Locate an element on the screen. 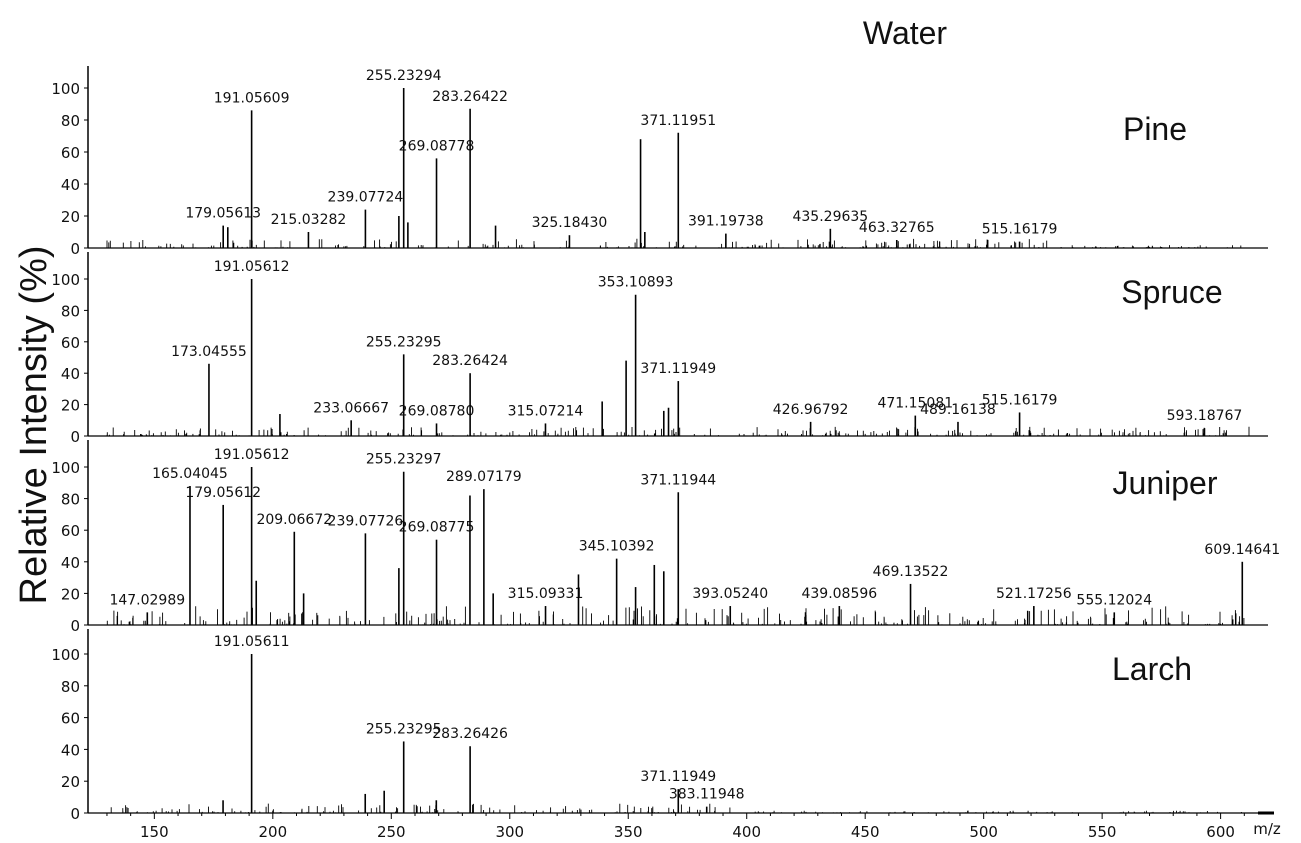 The width and height of the screenshot is (1301, 843). peak-label: 255.23297 is located at coordinates (404, 460).